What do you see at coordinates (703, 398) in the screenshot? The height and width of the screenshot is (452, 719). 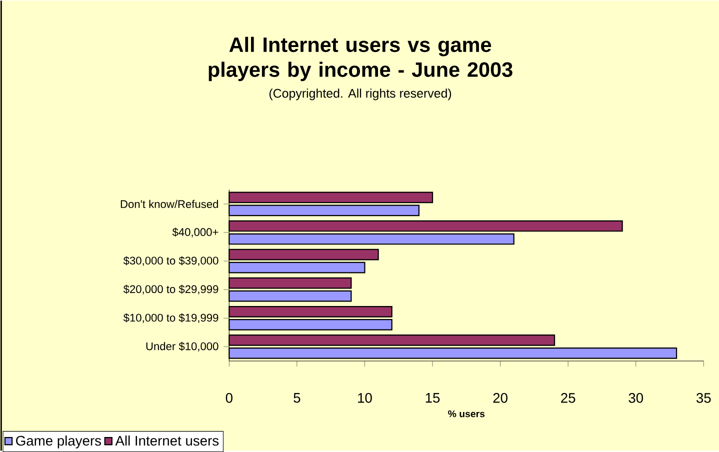 I see `x-tick-label: 35` at bounding box center [703, 398].